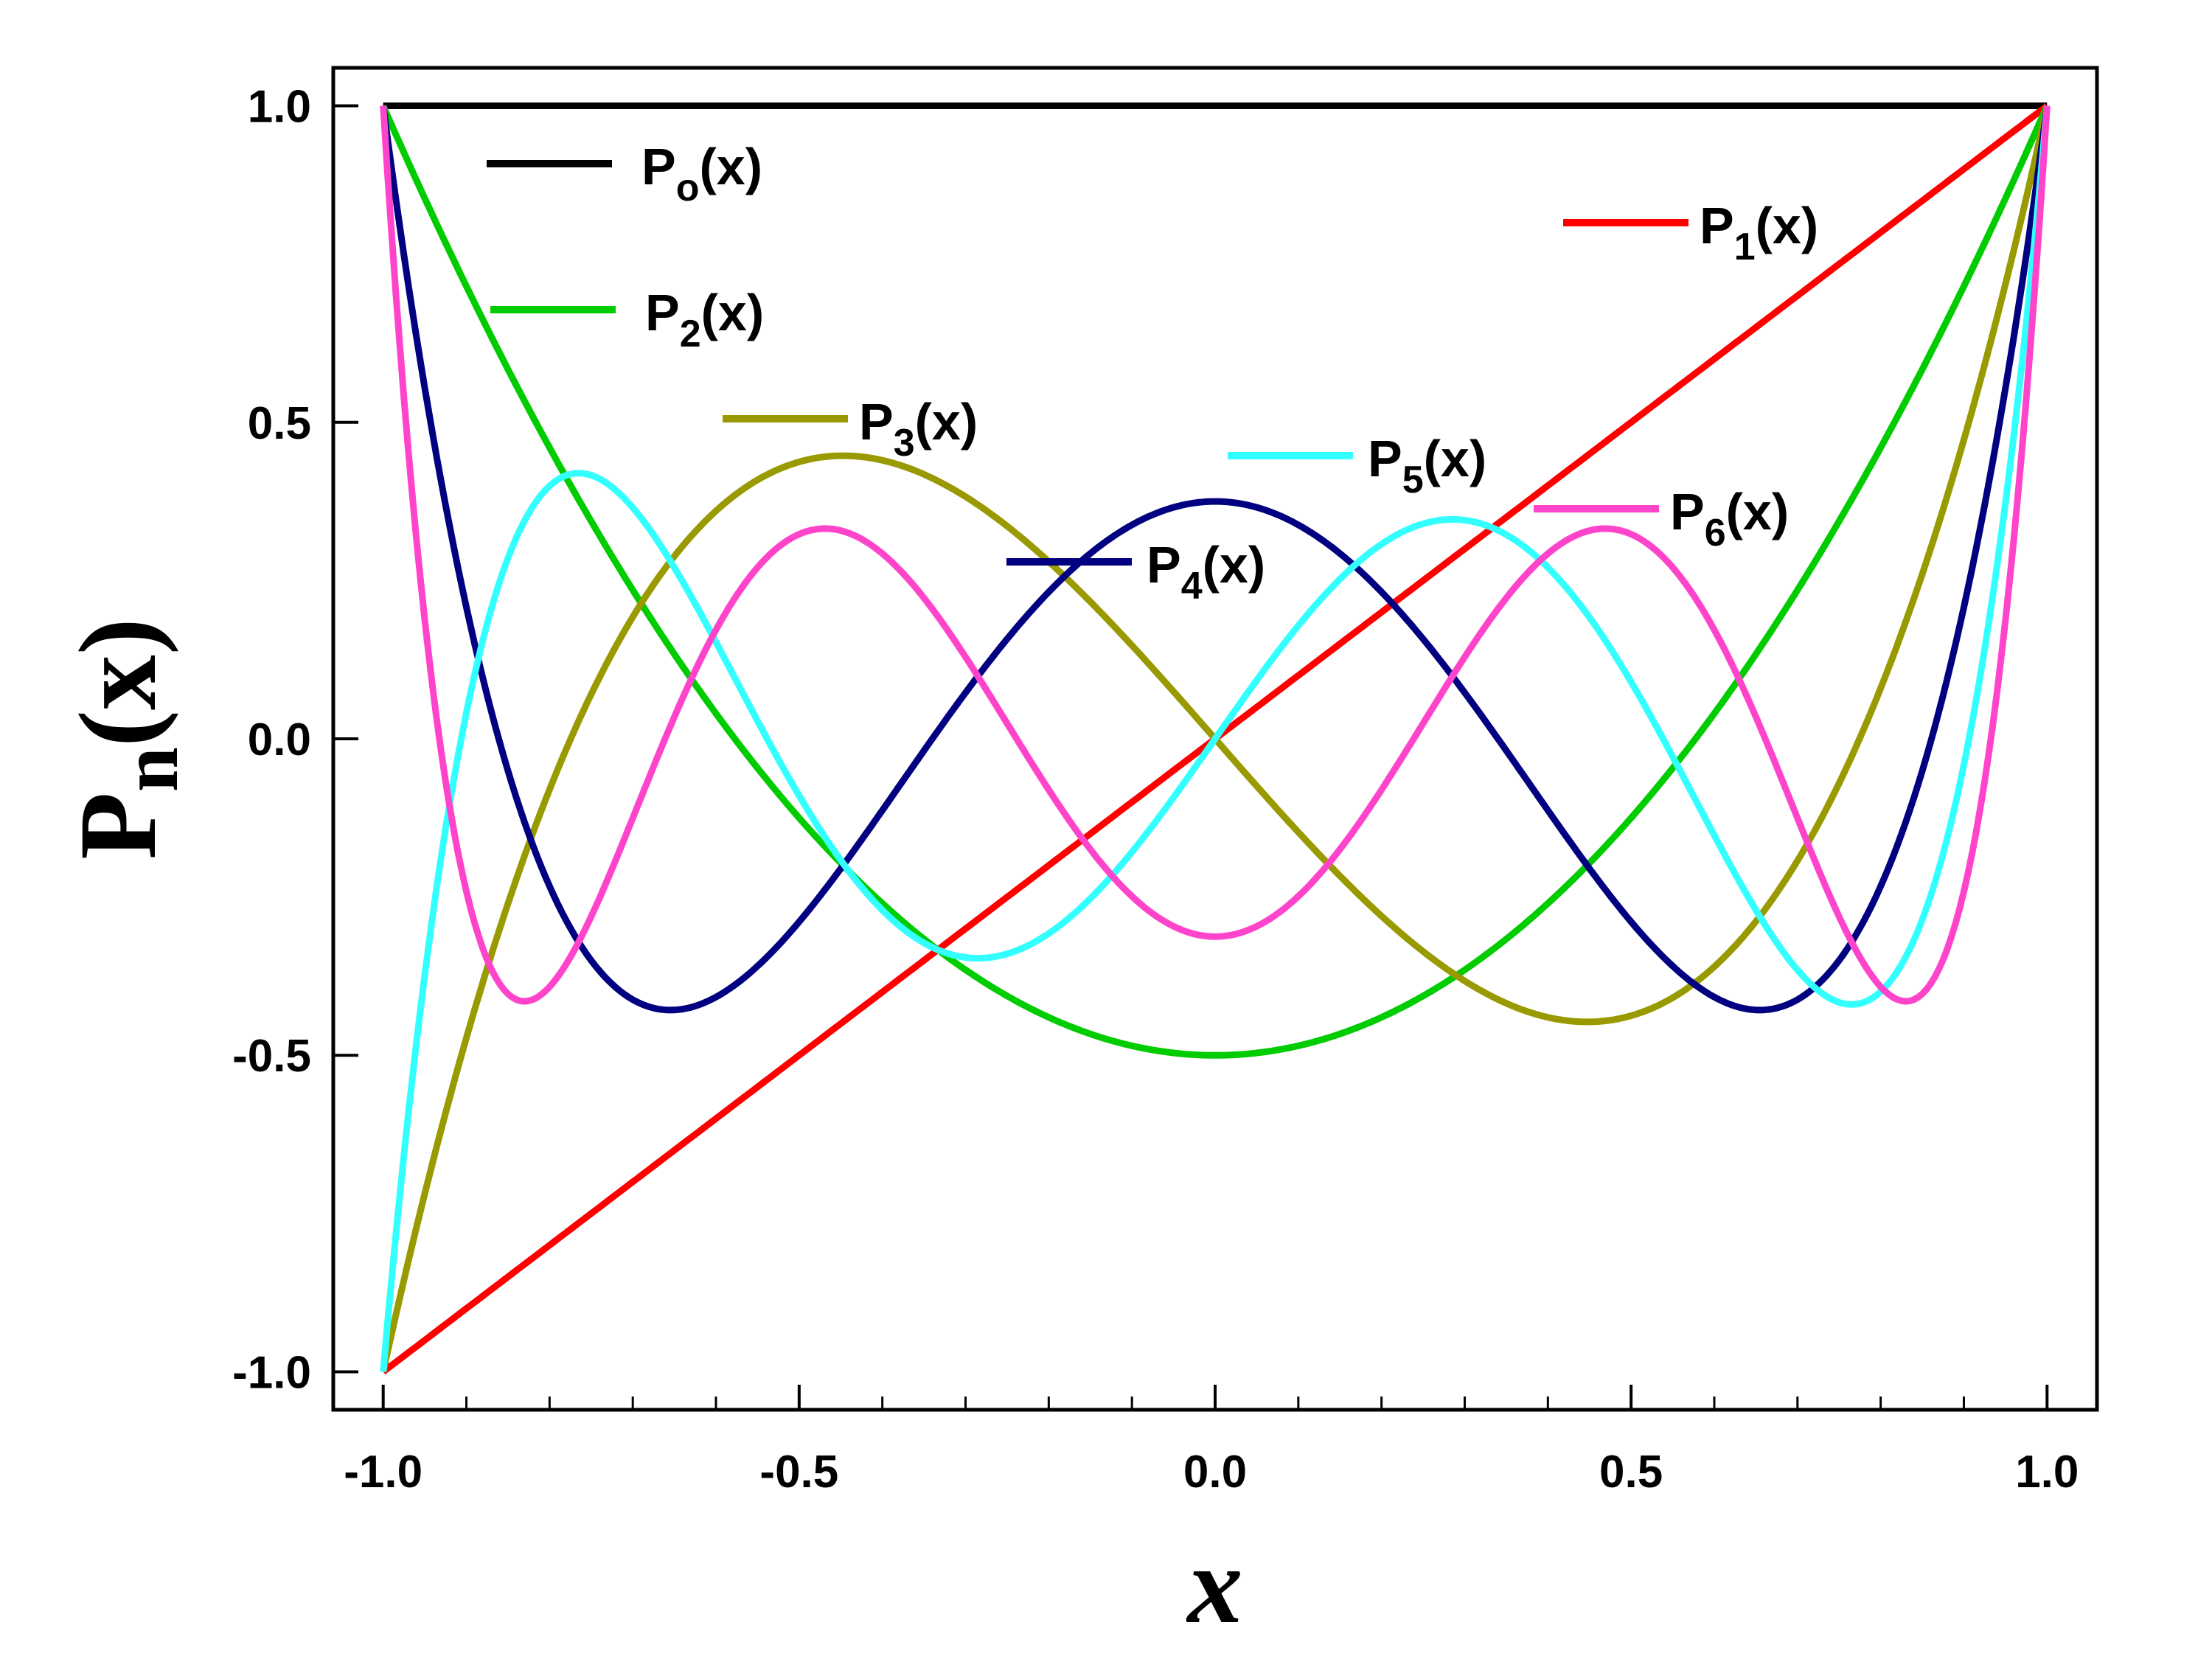 This screenshot has width=2212, height=1659. I want to click on y-tick-label: -1.0, so click(271, 1372).